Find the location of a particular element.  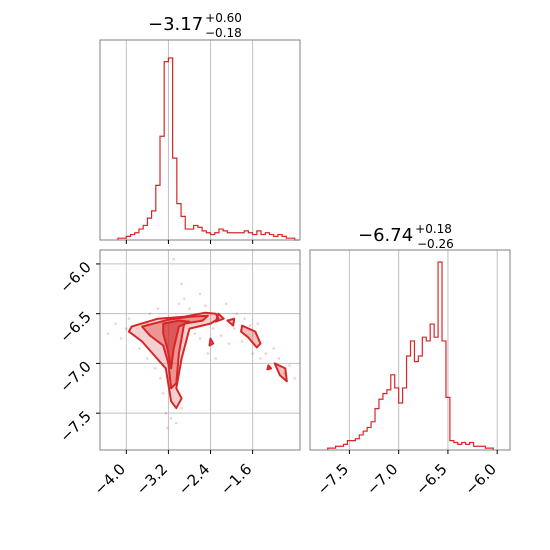

marginal-y-title-minus: −0.26 is located at coordinates (435, 244).